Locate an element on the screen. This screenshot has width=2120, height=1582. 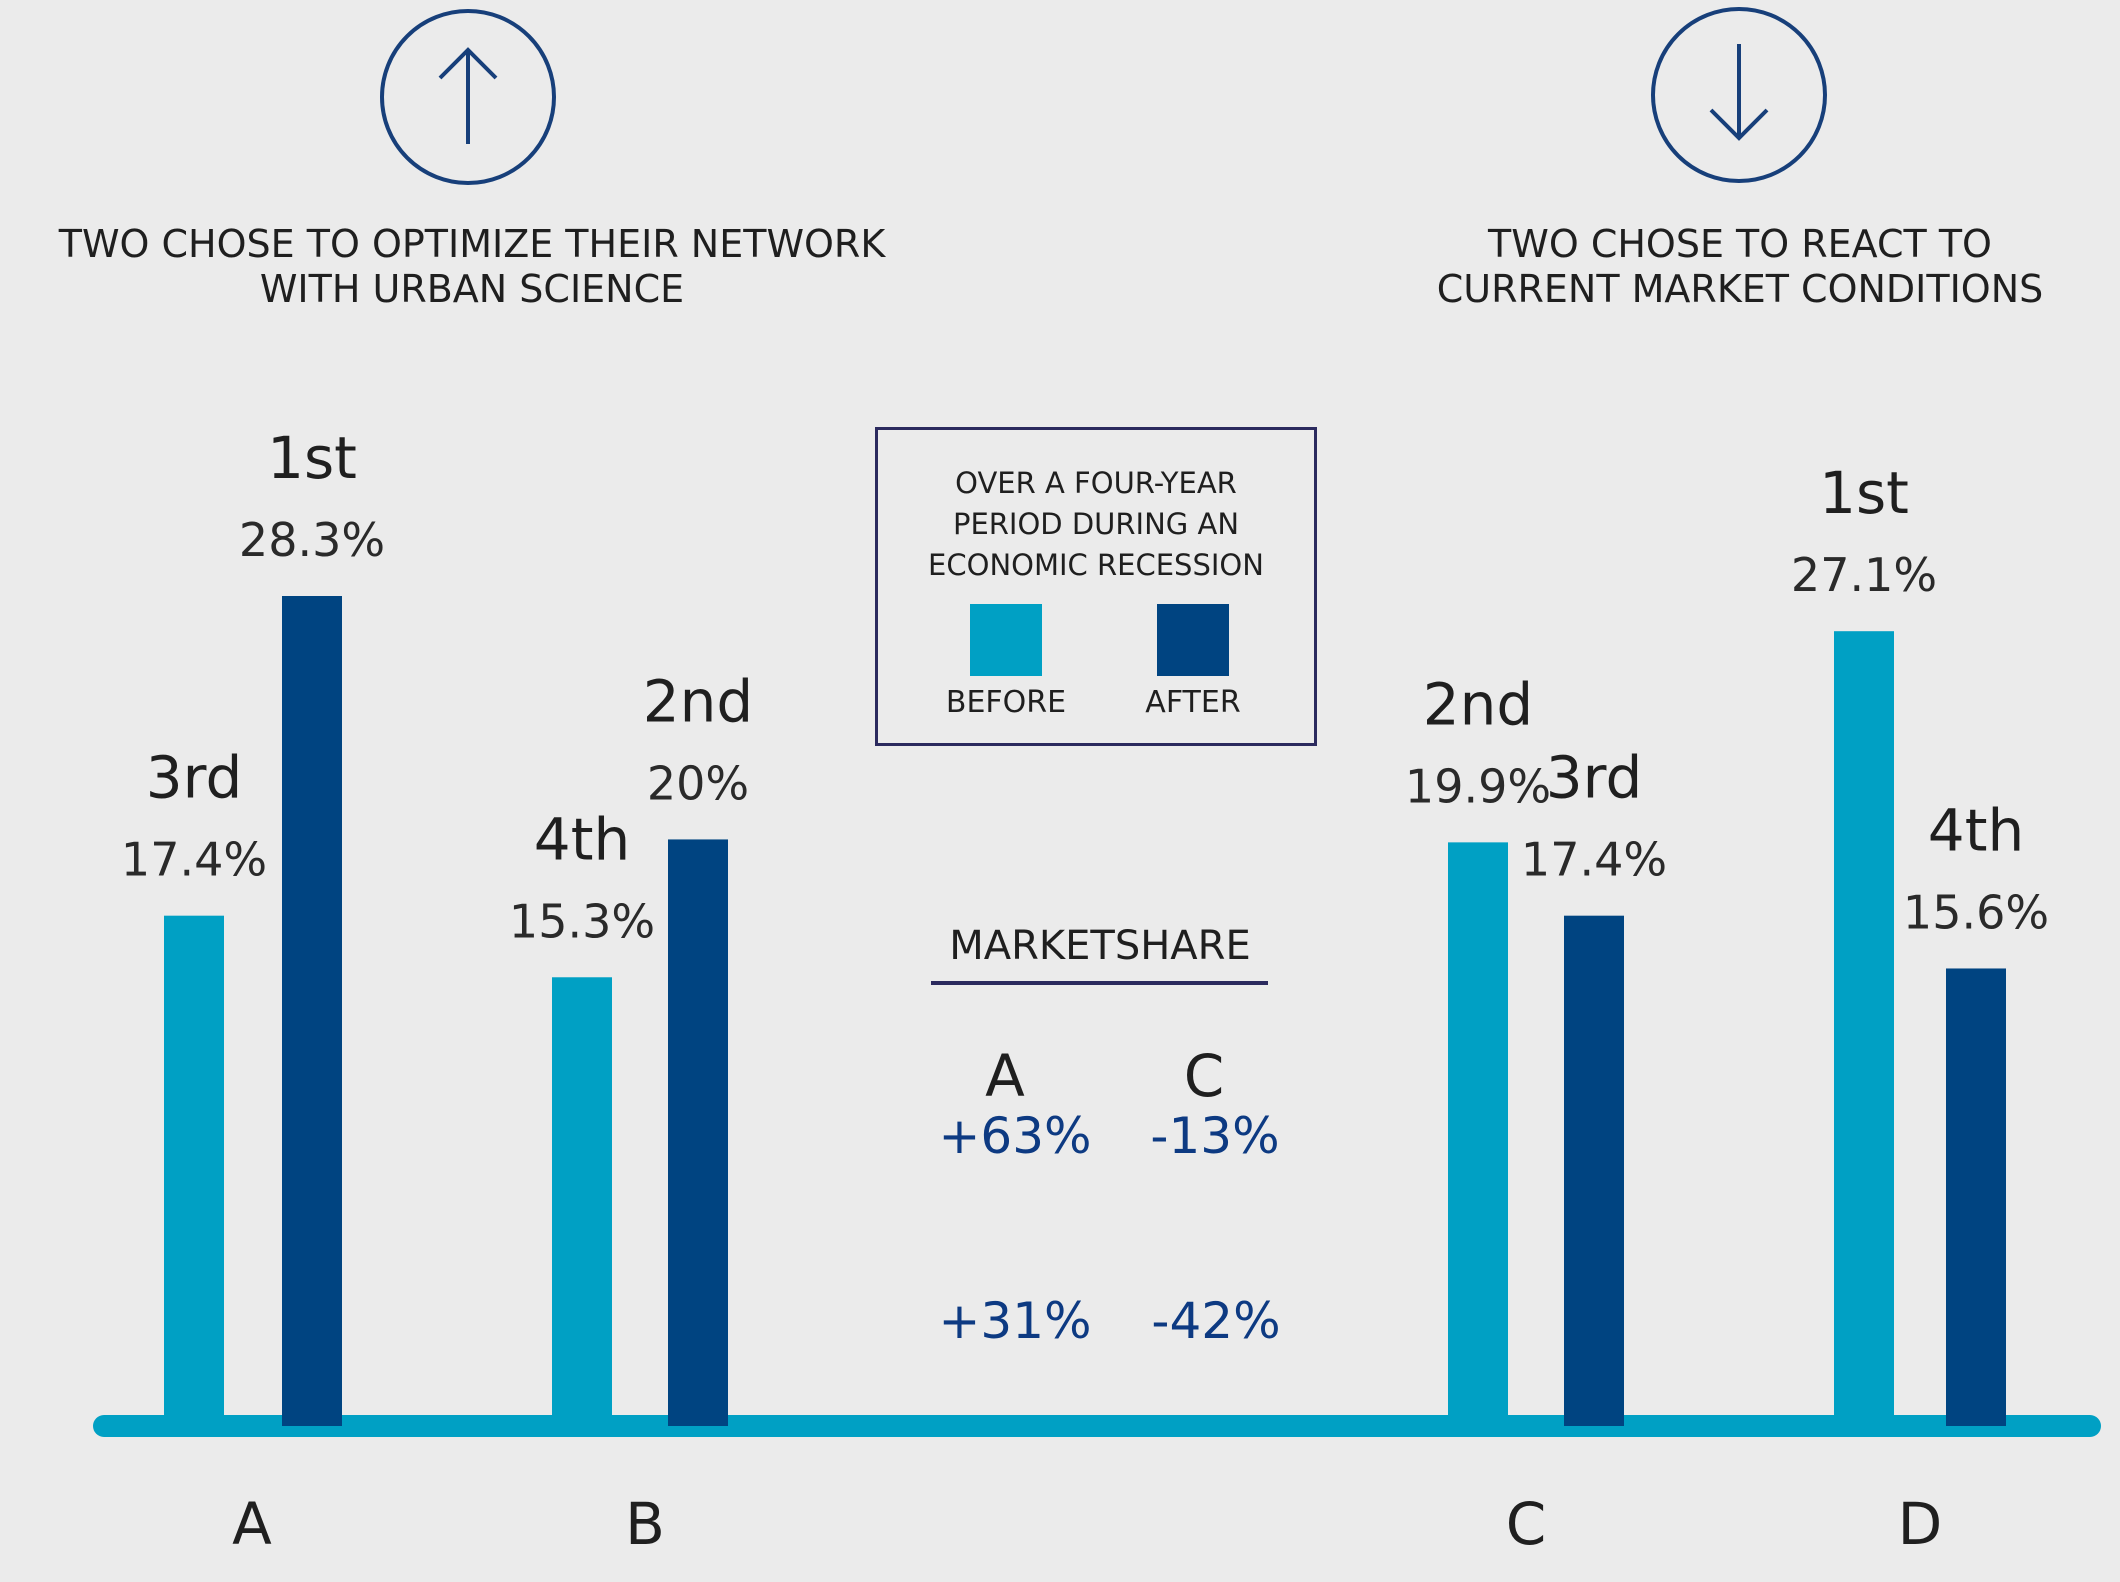
category-label-d: D is located at coordinates (1920, 1524).